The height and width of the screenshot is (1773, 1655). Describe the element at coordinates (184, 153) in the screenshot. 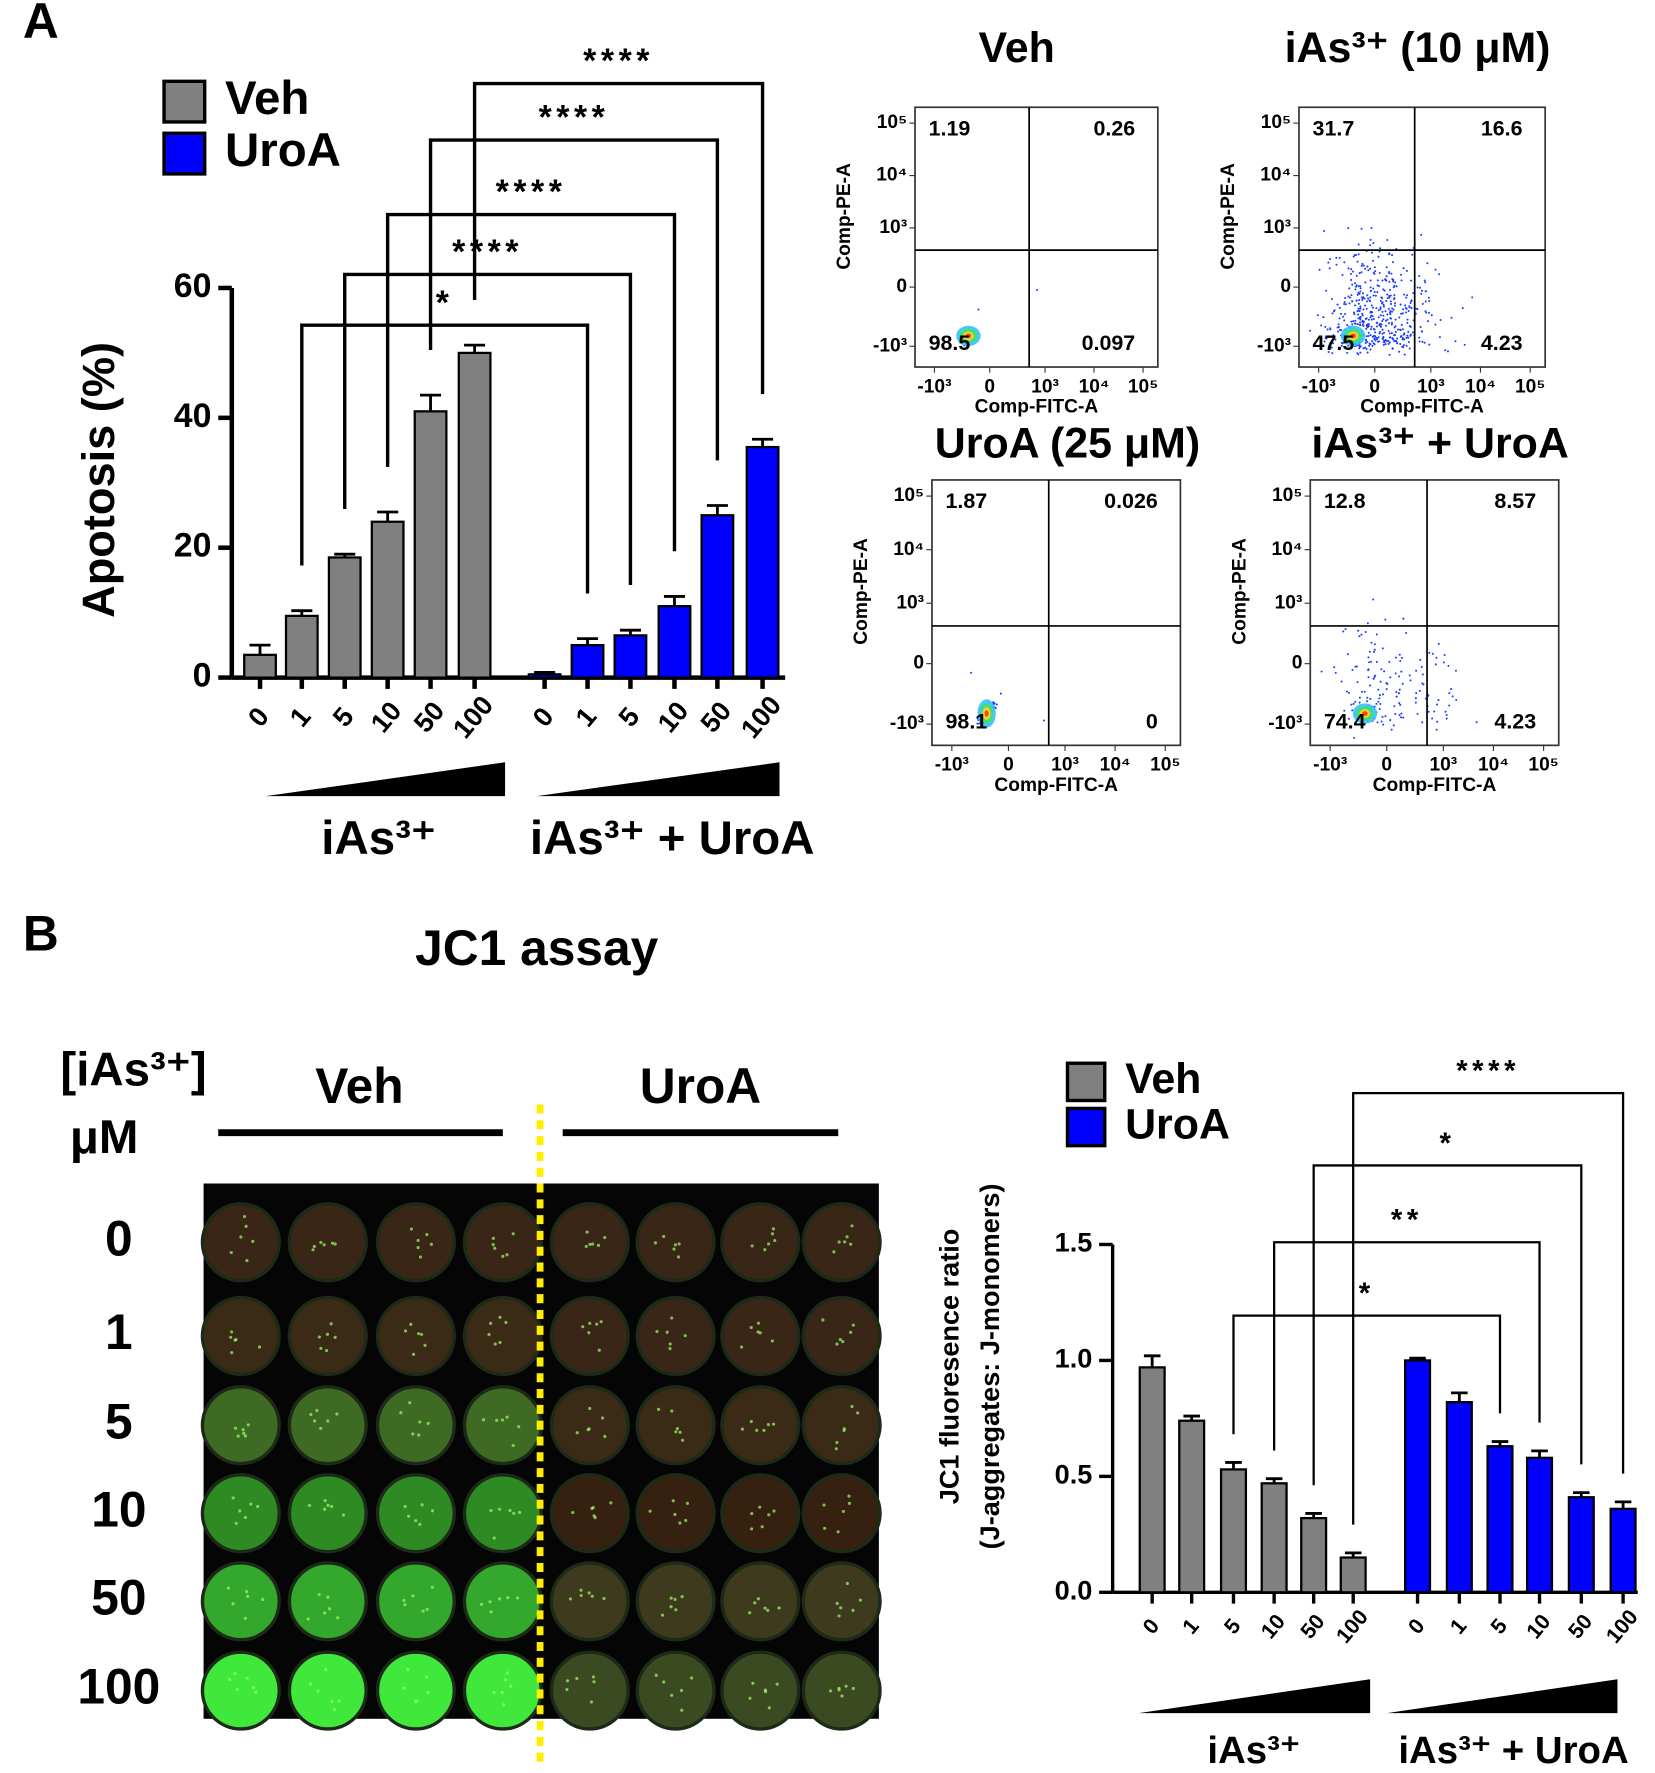

I see `legend-swatch` at that location.